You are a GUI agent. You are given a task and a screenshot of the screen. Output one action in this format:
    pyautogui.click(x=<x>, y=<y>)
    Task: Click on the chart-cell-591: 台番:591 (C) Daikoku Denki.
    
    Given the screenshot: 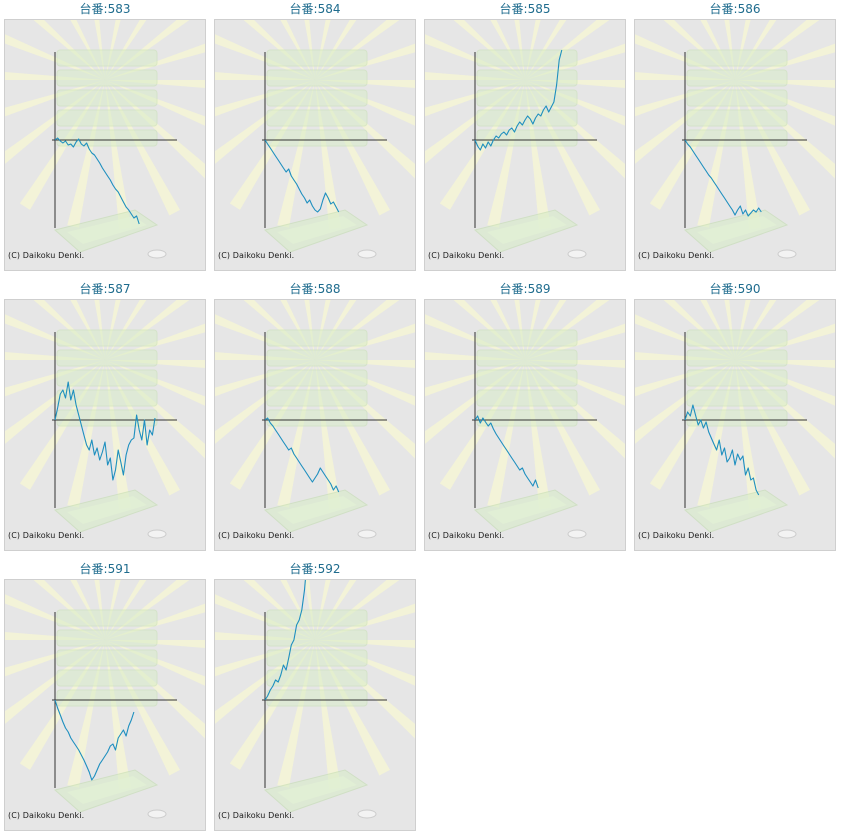 What is the action you would take?
    pyautogui.click(x=105, y=695)
    